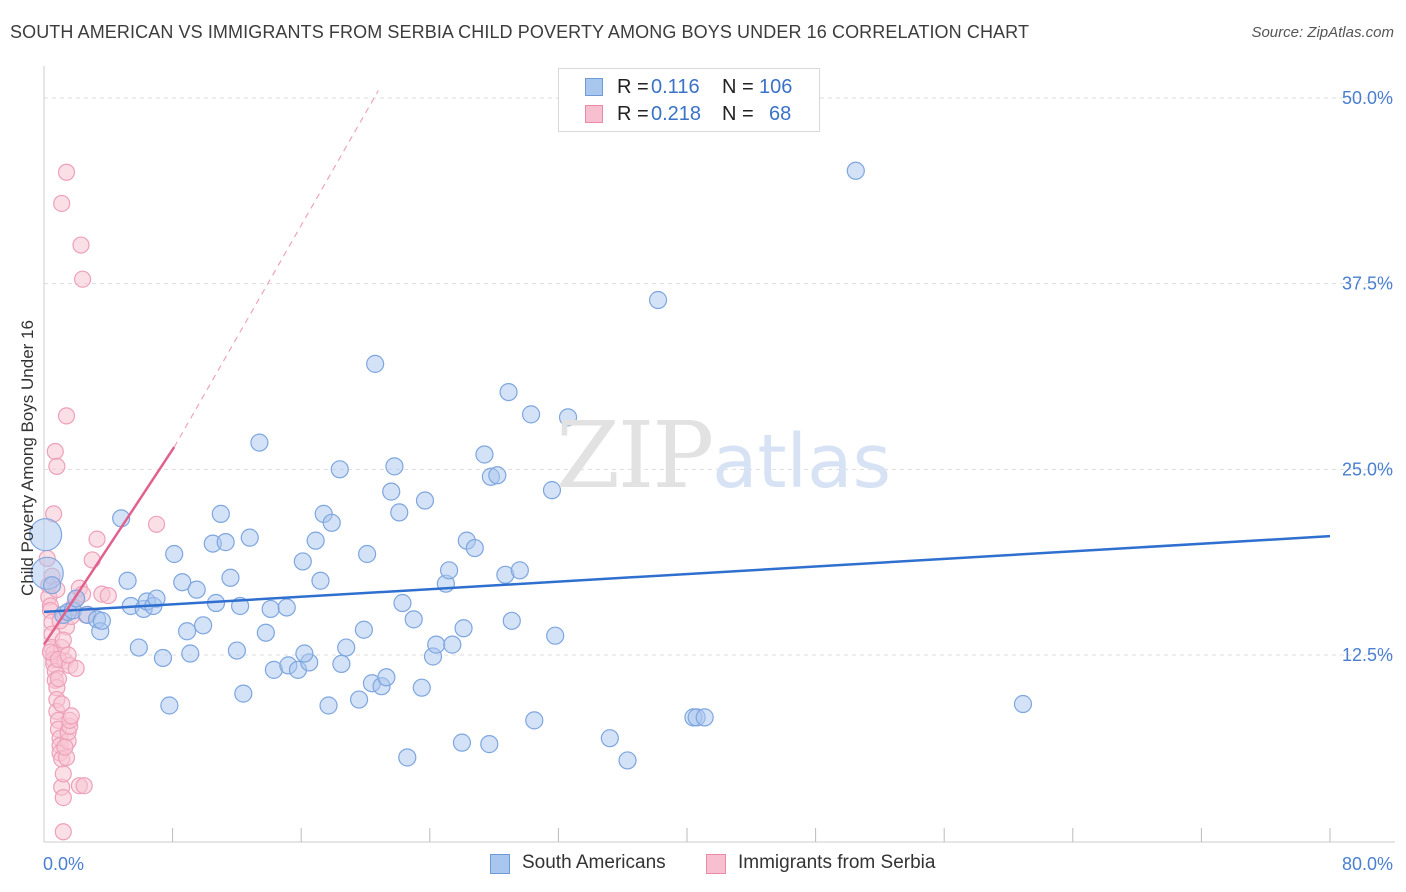 The width and height of the screenshot is (1406, 892). What do you see at coordinates (276, 269) in the screenshot?
I see `serbia-trend-extension` at bounding box center [276, 269].